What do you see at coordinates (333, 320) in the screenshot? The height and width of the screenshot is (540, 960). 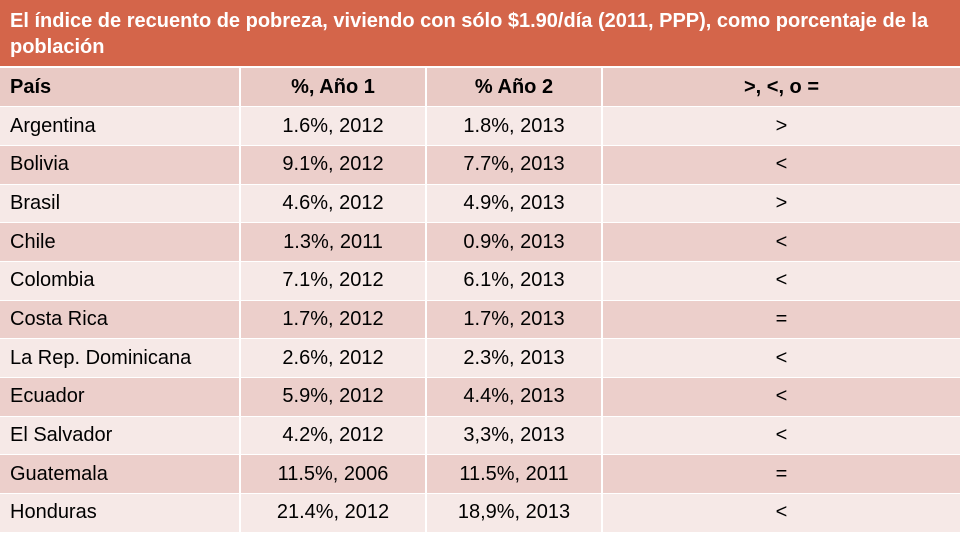 I see `cell-year1: 1.7%, 2012` at bounding box center [333, 320].